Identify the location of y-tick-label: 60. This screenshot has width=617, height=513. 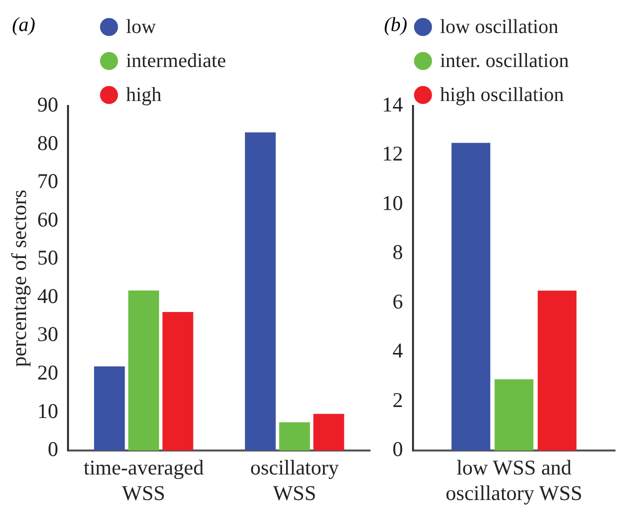
(47, 219).